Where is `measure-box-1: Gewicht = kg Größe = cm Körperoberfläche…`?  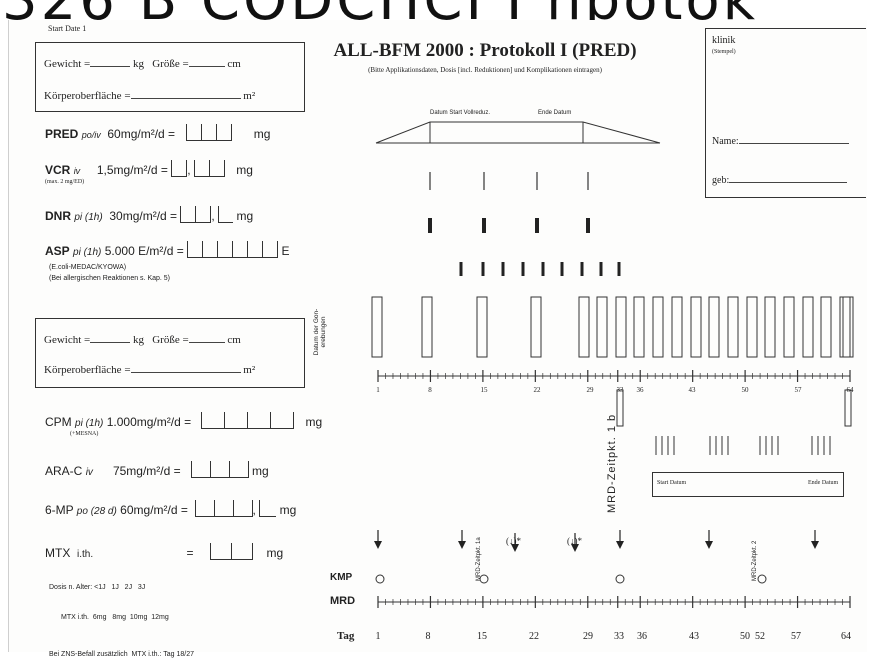
measure-box-1: Gewicht = kg Größe = cm Körperoberfläche… is located at coordinates (170, 77).